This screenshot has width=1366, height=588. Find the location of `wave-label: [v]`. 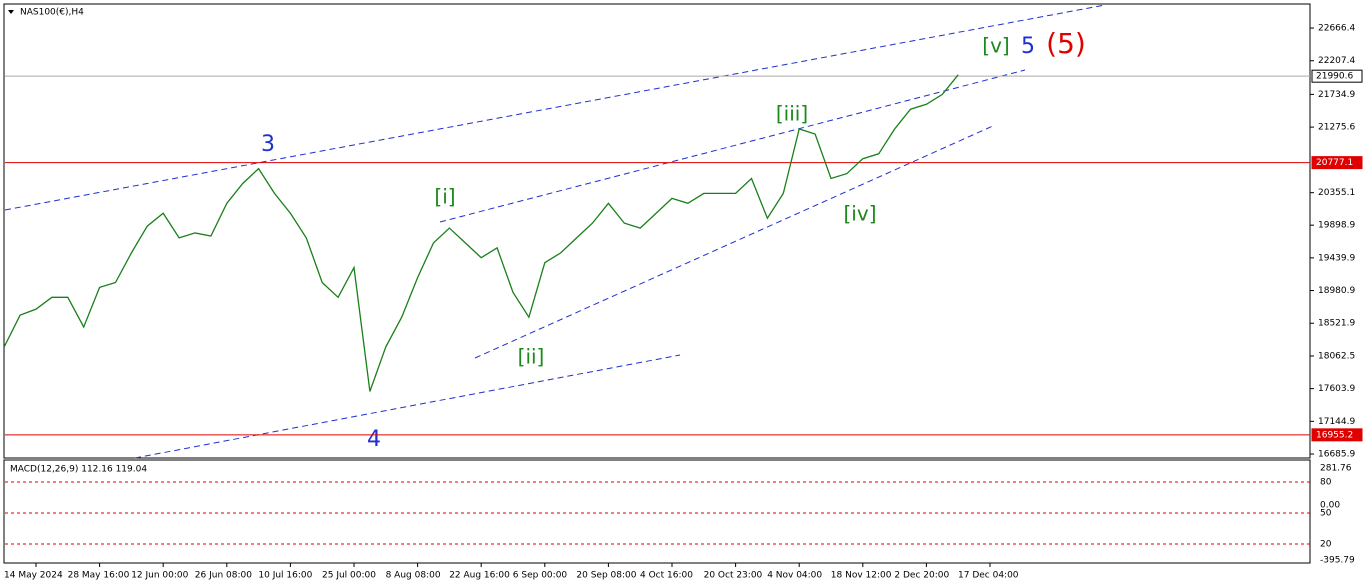

wave-label: [v] is located at coordinates (995, 46).